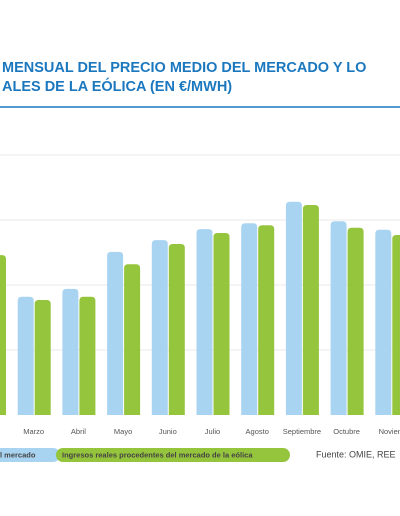 This screenshot has width=400, height=516. I want to click on source: Fuente: OMIE, REE, so click(356, 454).